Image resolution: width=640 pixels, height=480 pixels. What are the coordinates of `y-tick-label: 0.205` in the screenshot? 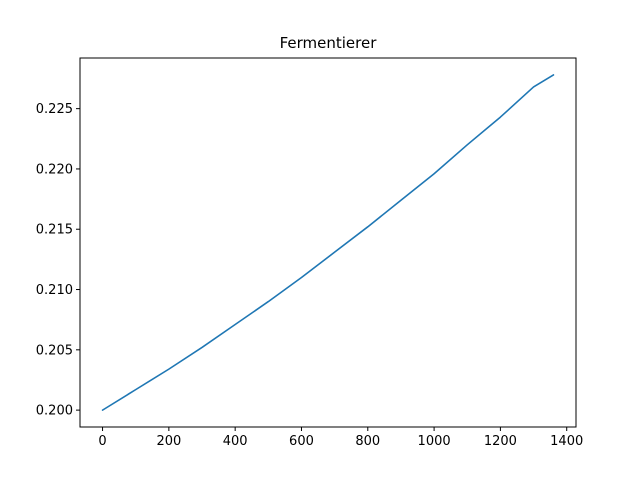 It's located at (54, 350).